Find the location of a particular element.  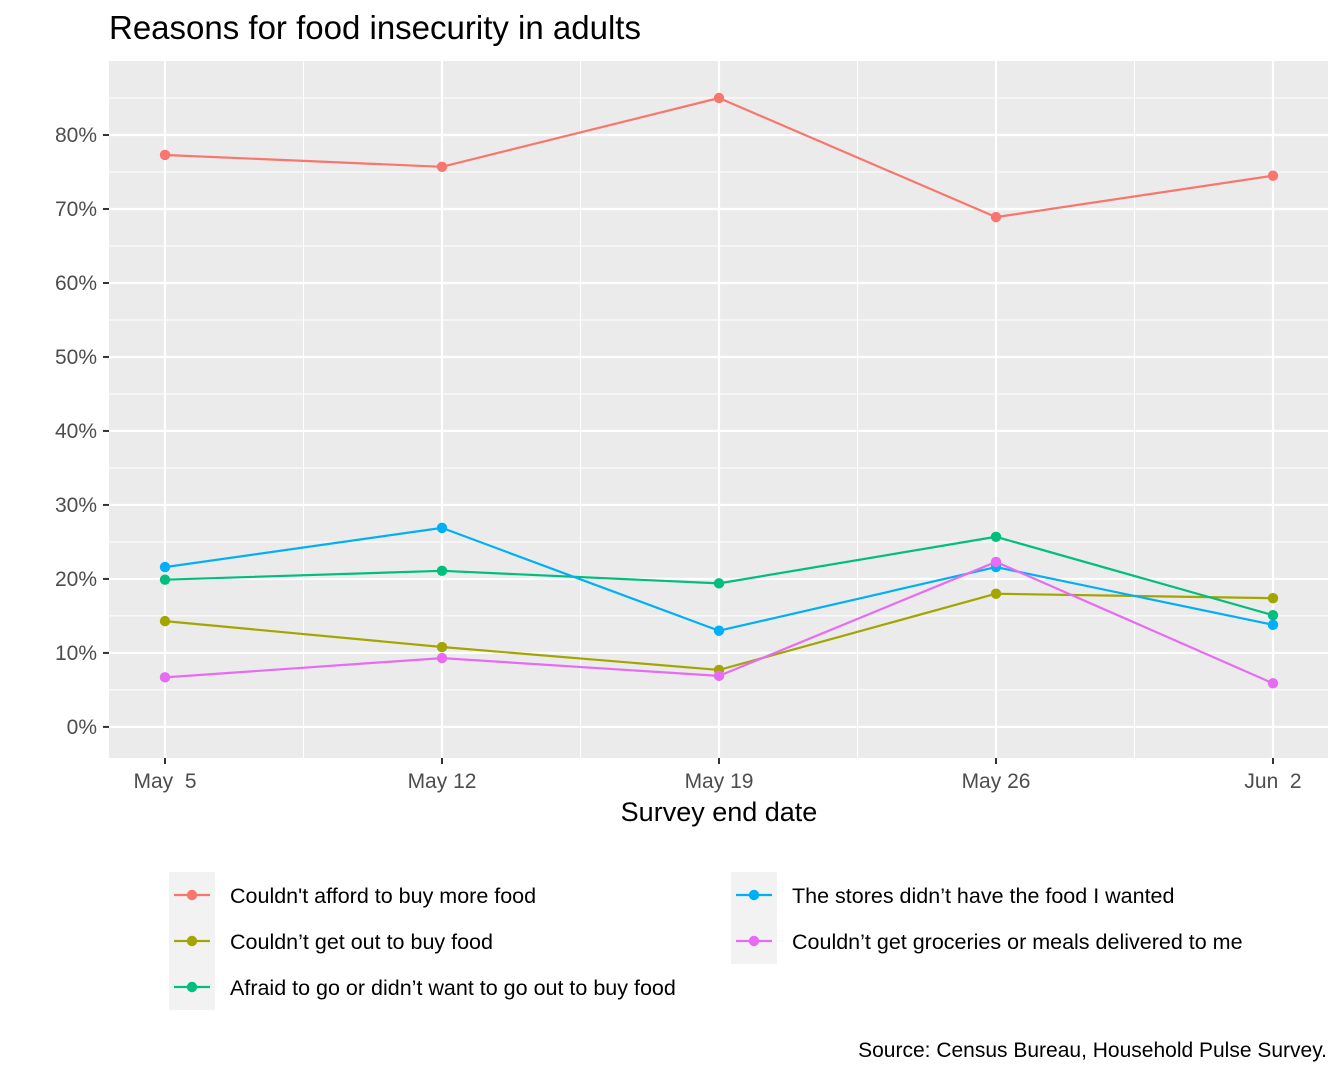

x-tick-label: May 19 is located at coordinates (719, 781).